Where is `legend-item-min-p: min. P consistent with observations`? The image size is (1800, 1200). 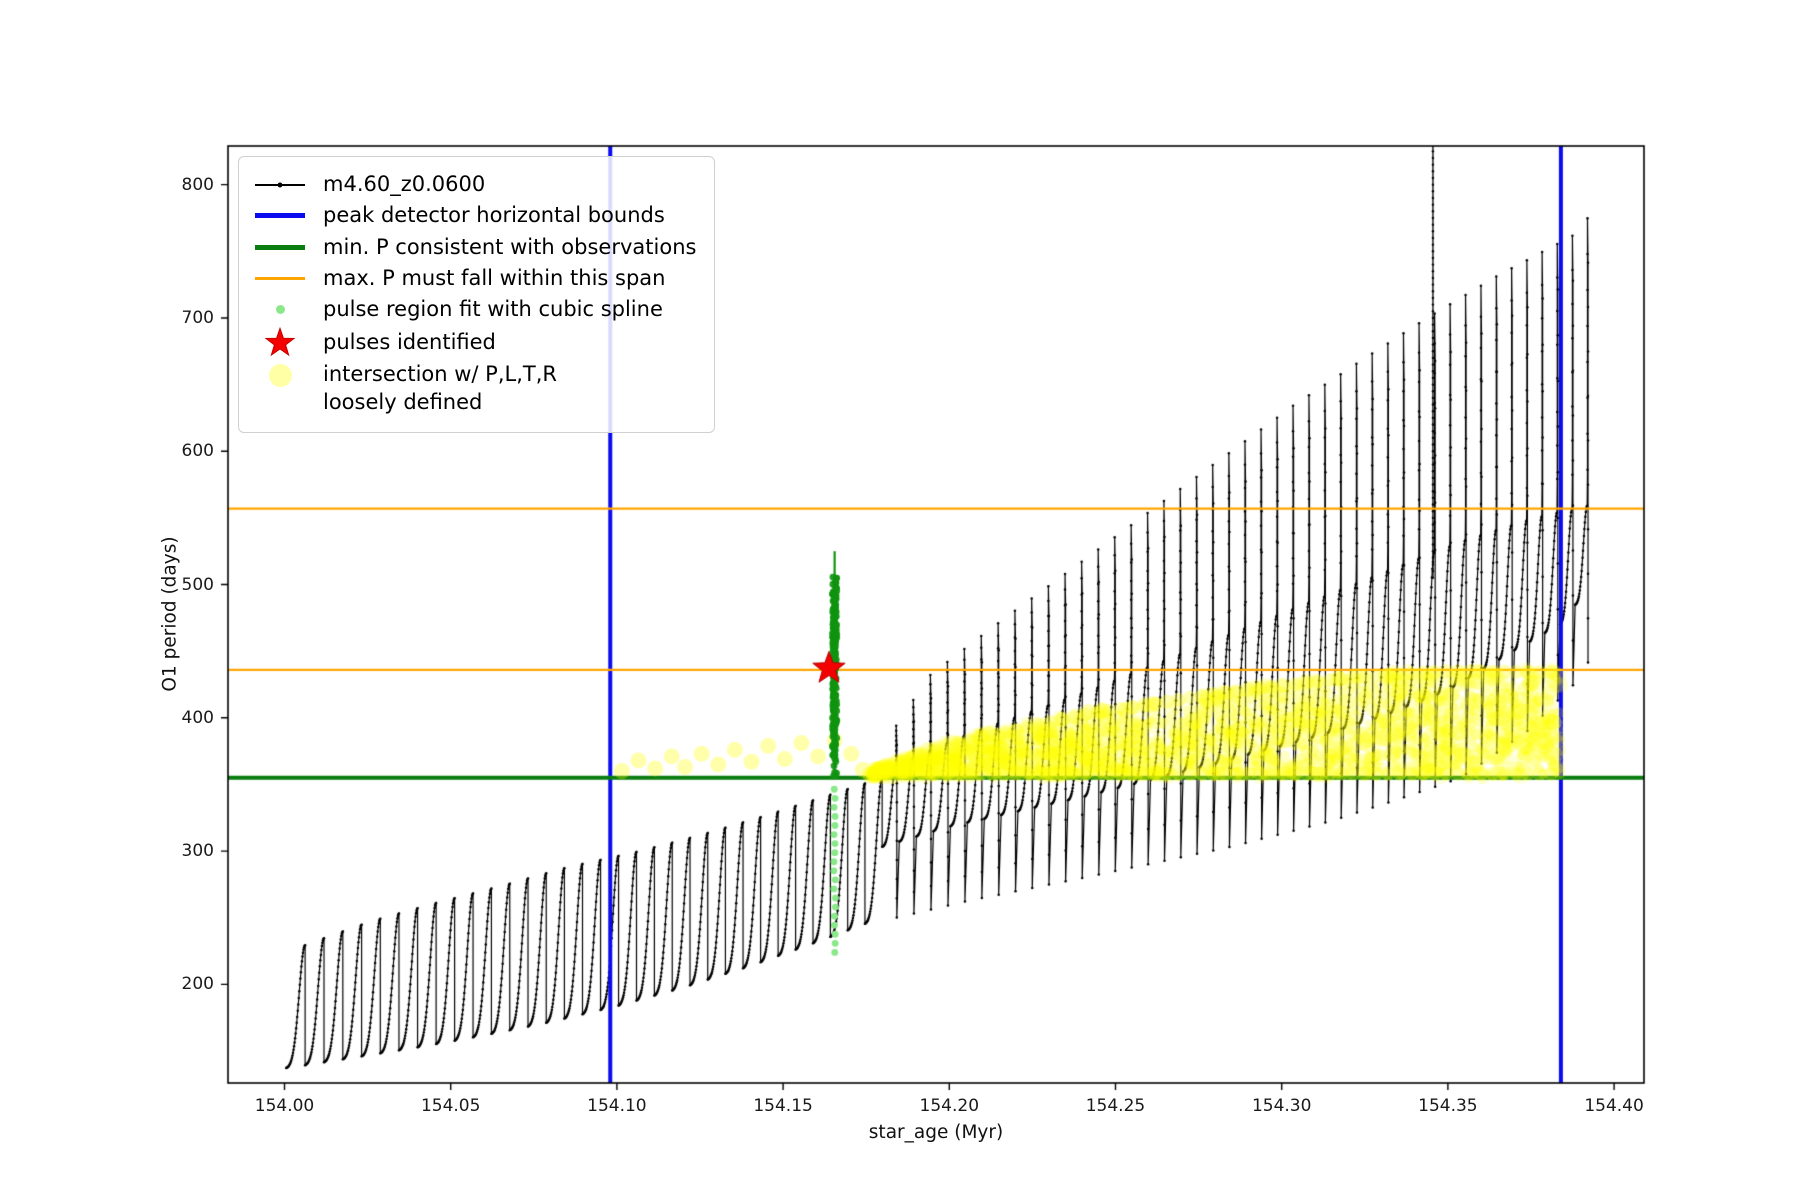 legend-item-min-p: min. P consistent with observations is located at coordinates (473, 247).